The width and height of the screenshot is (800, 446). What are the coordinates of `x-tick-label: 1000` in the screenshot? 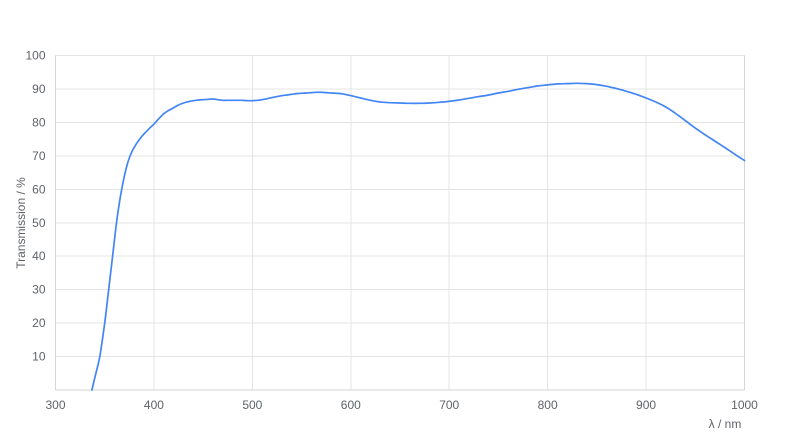 It's located at (744, 405).